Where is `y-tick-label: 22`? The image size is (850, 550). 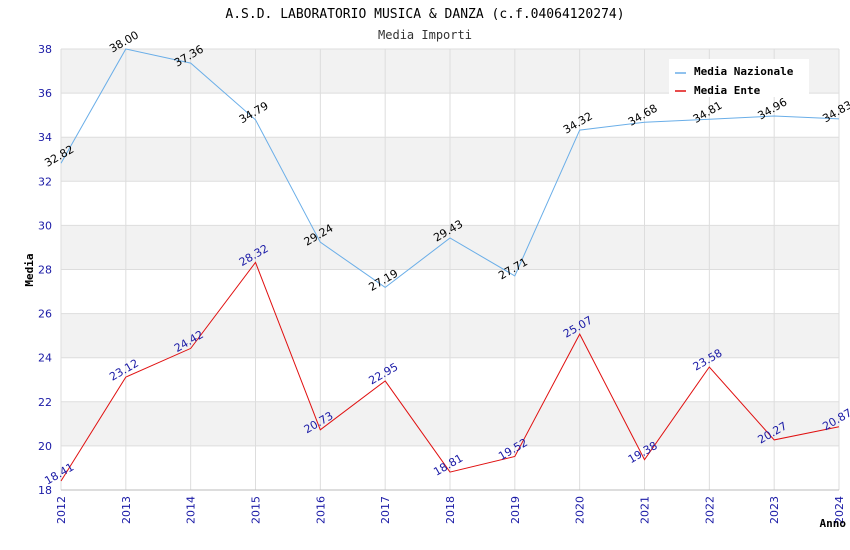 y-tick-label: 22 is located at coordinates (45, 402).